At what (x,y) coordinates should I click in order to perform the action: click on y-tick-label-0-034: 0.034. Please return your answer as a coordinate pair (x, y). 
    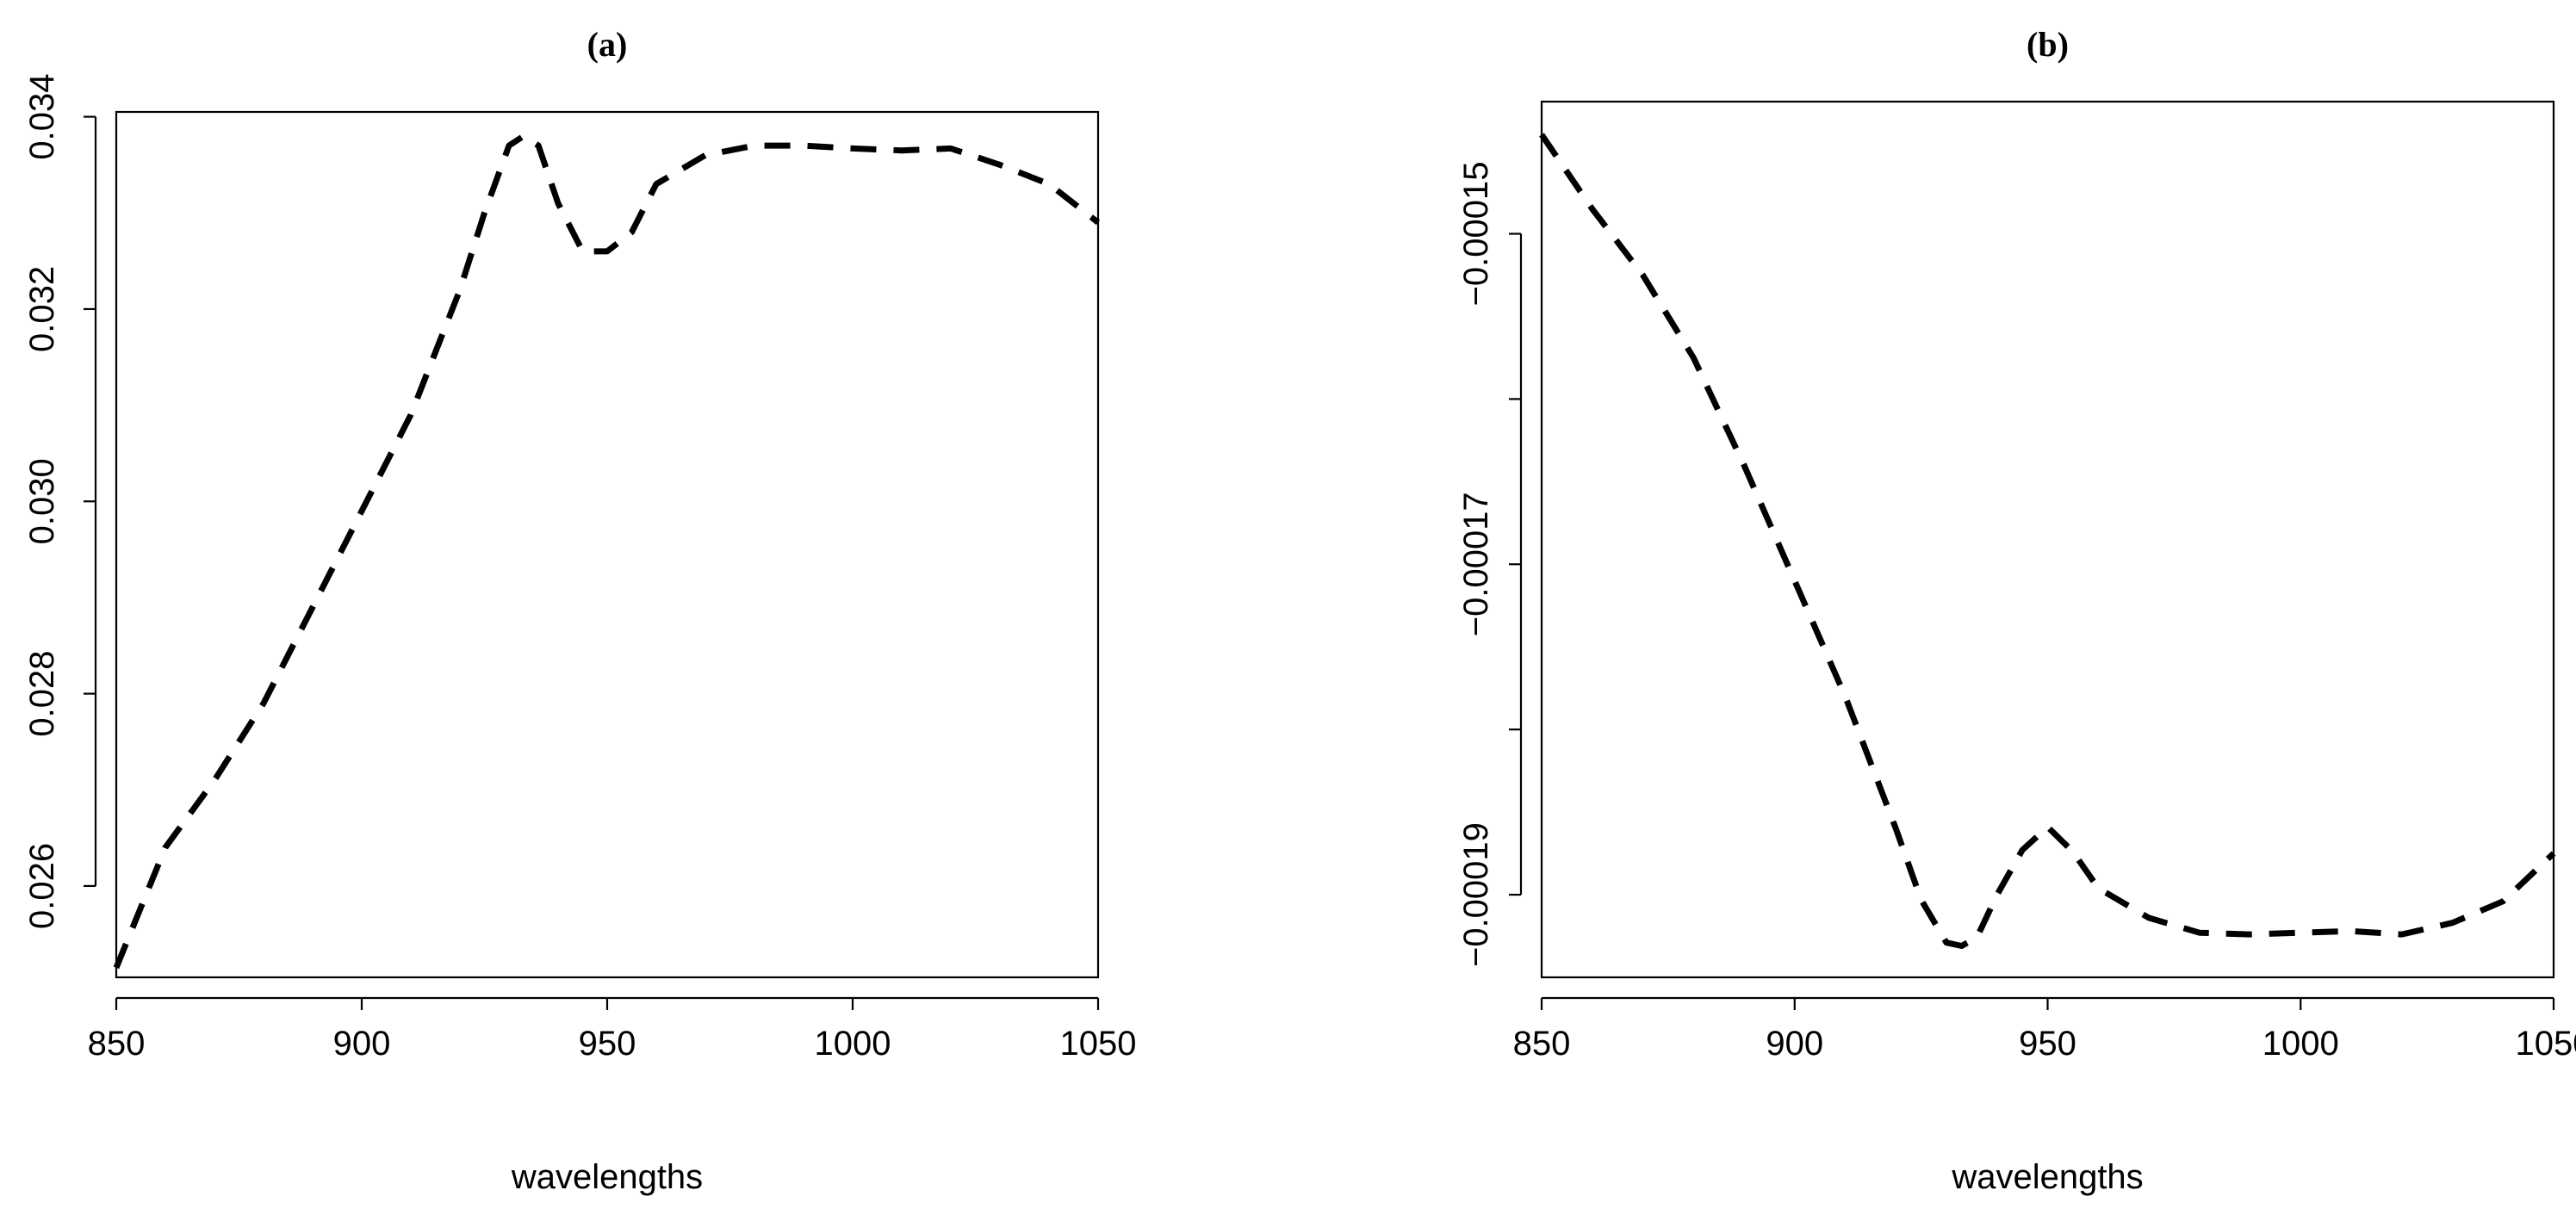
    Looking at the image, I should click on (42, 117).